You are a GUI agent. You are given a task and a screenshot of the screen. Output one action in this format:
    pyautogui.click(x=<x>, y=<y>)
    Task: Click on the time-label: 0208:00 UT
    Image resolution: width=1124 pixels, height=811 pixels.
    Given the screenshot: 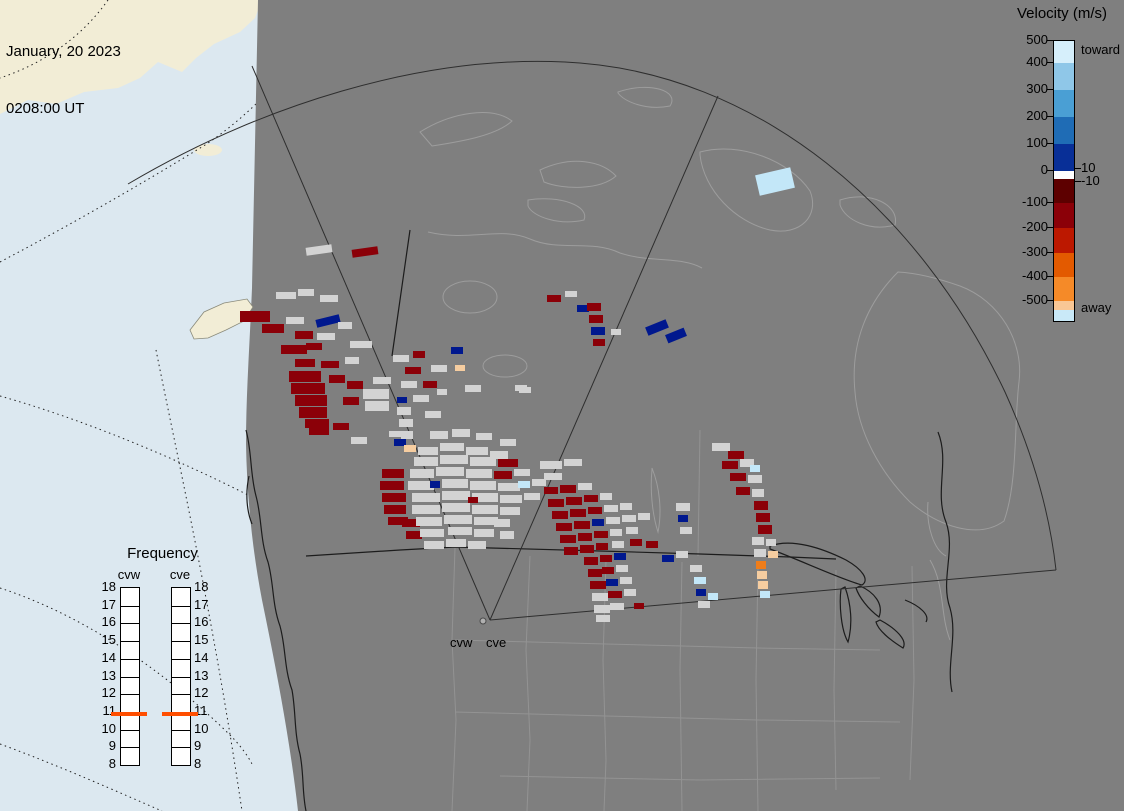 What is the action you would take?
    pyautogui.click(x=45, y=108)
    